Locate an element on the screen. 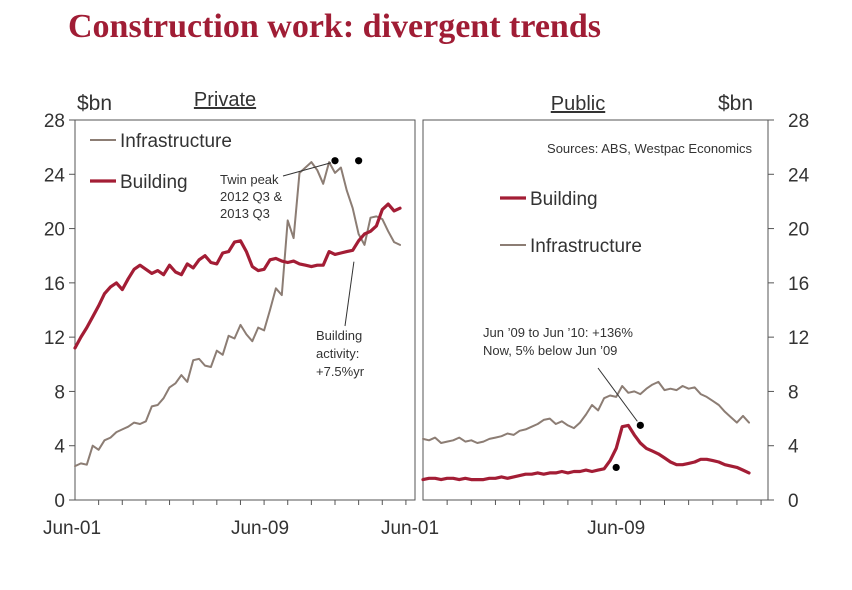 The width and height of the screenshot is (852, 590). public-surge-annotation-text: Jun ’09 to Jun ’10: +136% is located at coordinates (558, 332).